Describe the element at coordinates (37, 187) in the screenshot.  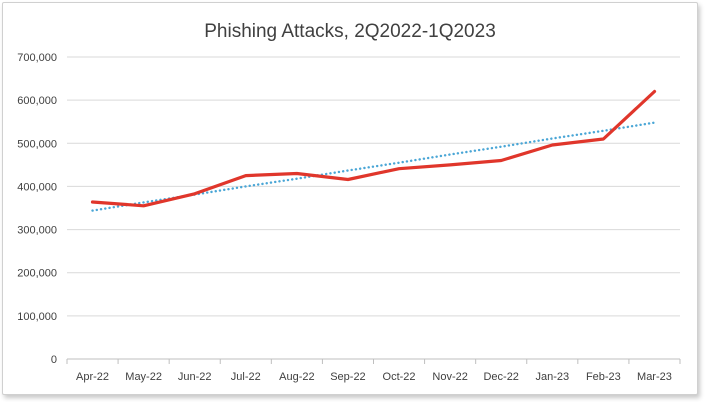
I see `y-tick-label: 400,000` at that location.